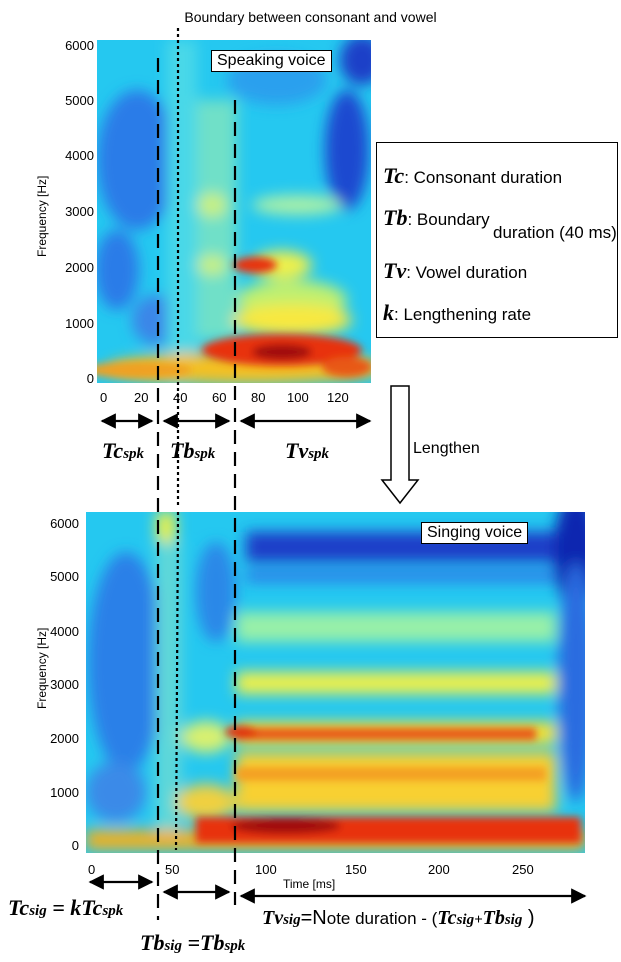 The image size is (621, 962). What do you see at coordinates (469, 920) in the screenshot?
I see `tv-sig-eq-c-sub: sig+` at bounding box center [469, 920].